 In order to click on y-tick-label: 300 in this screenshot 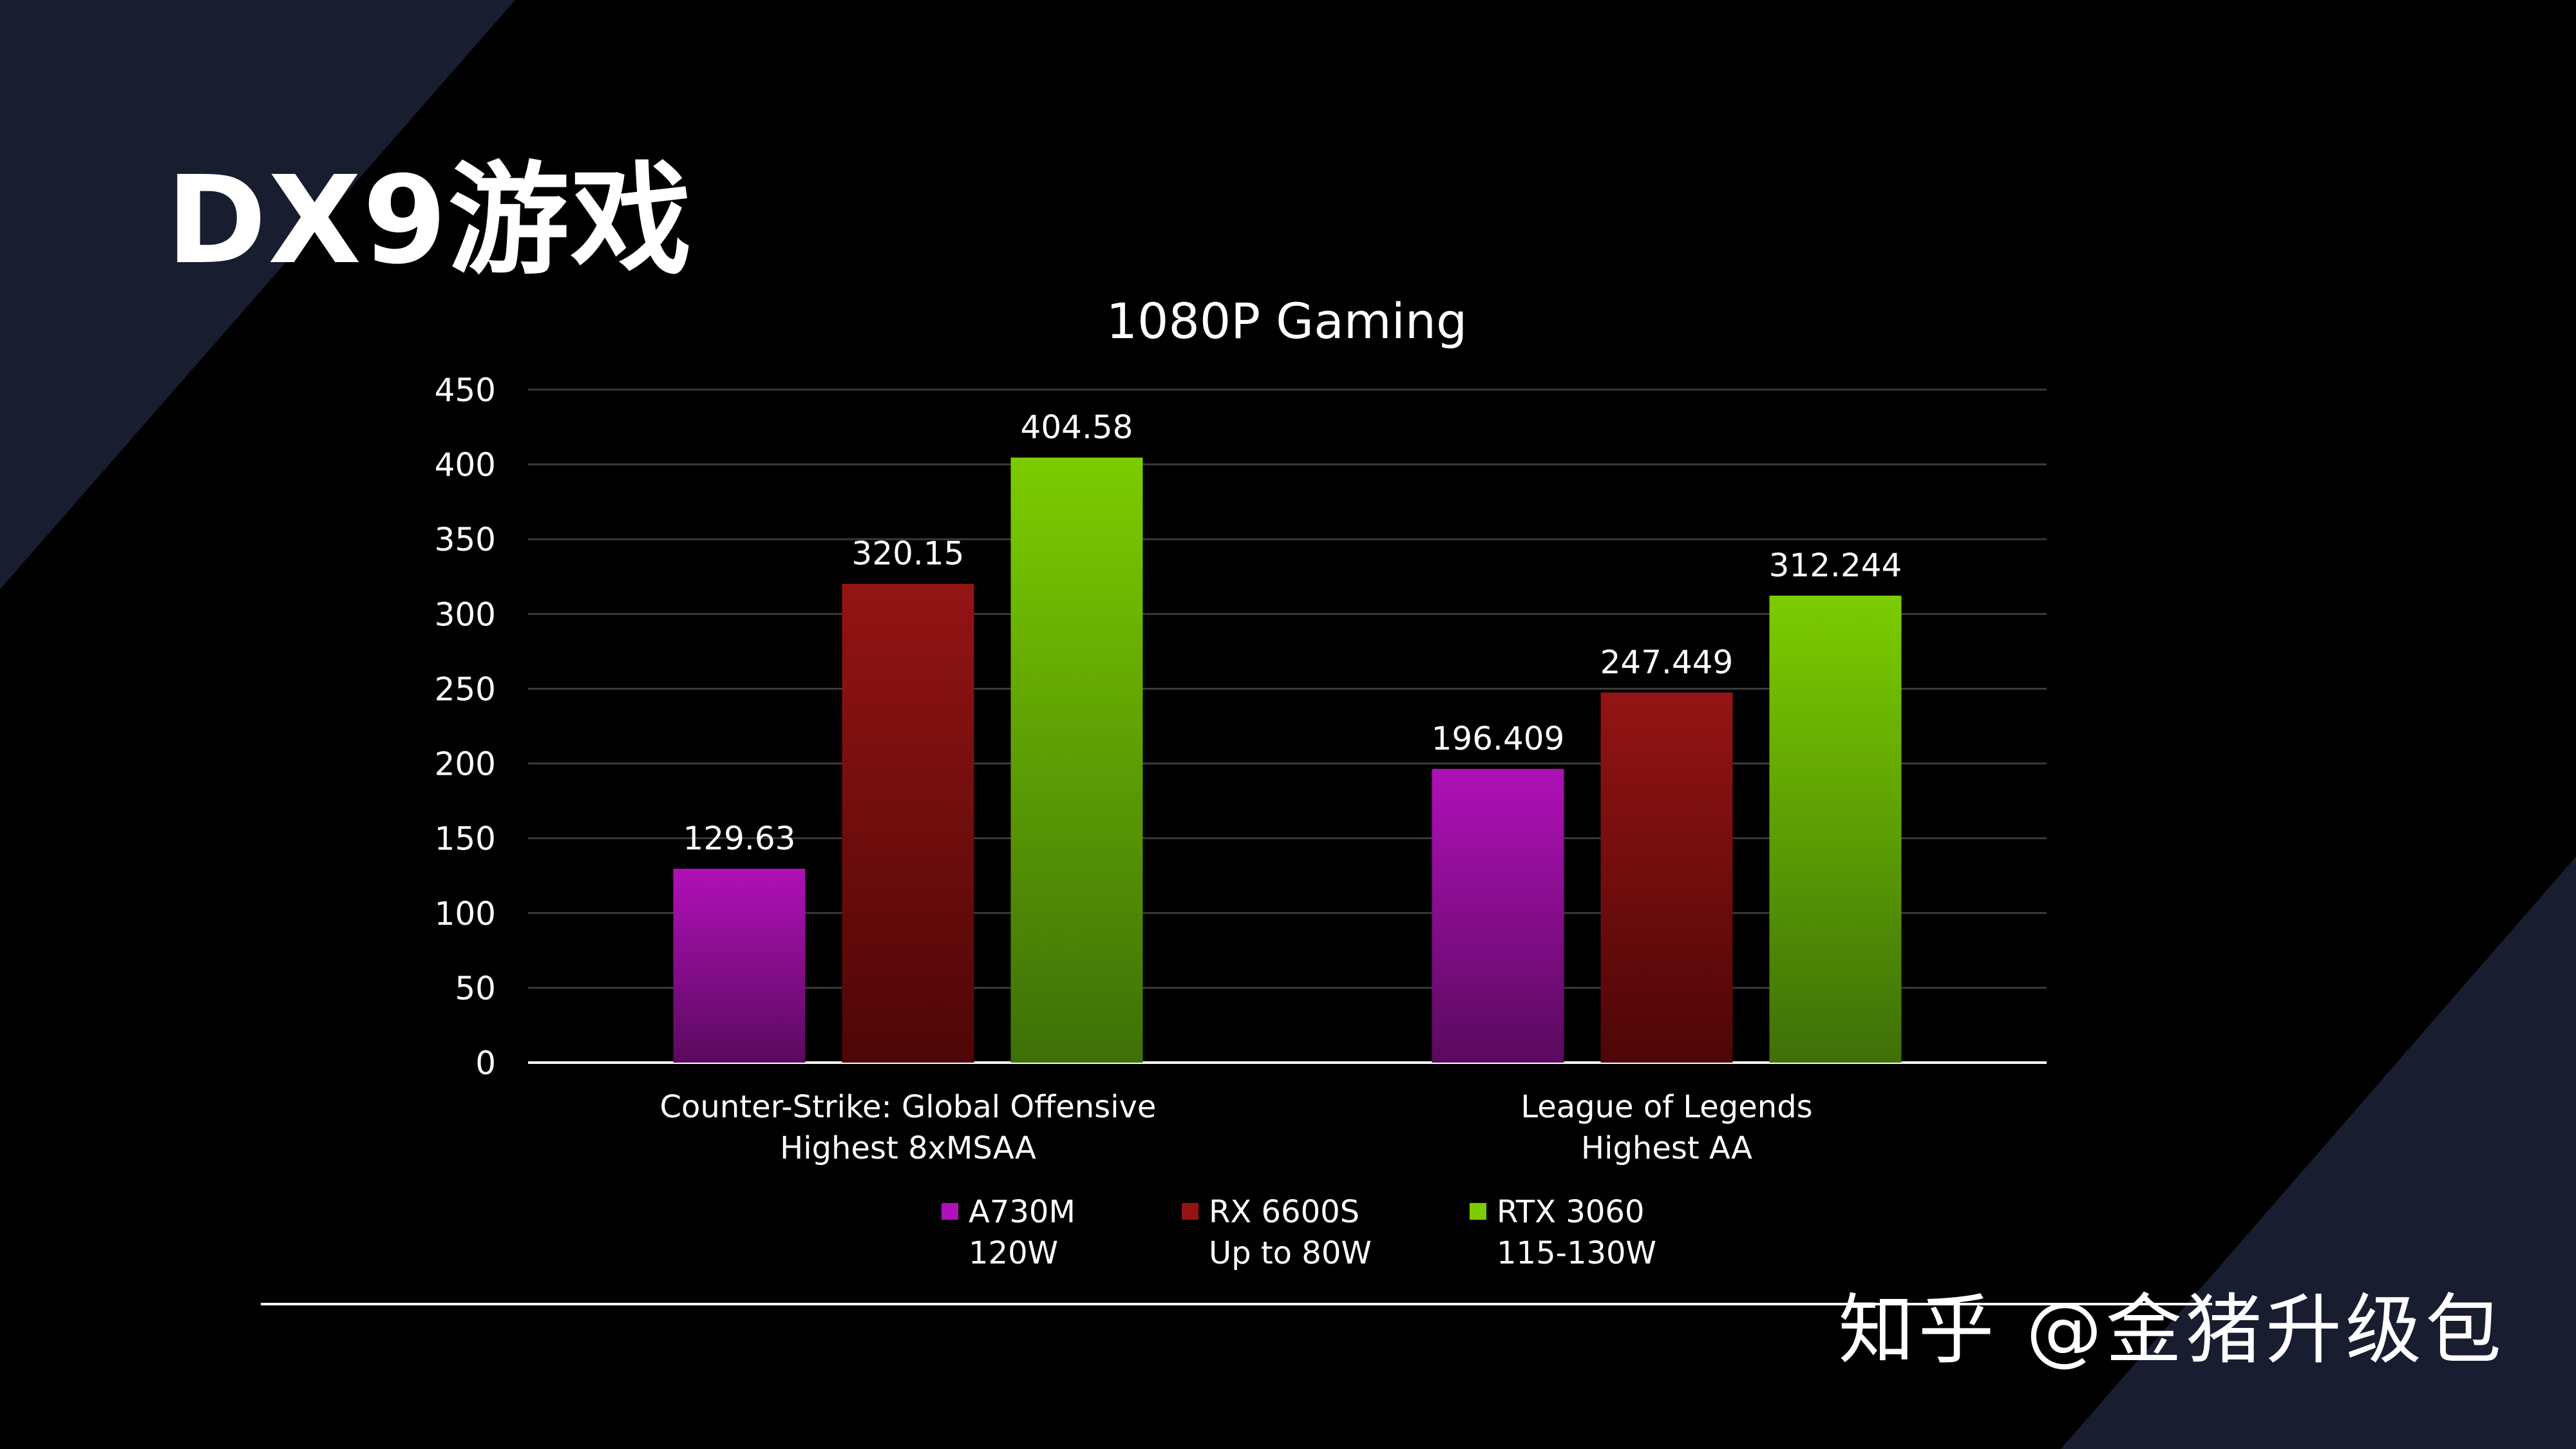, I will do `click(465, 614)`.